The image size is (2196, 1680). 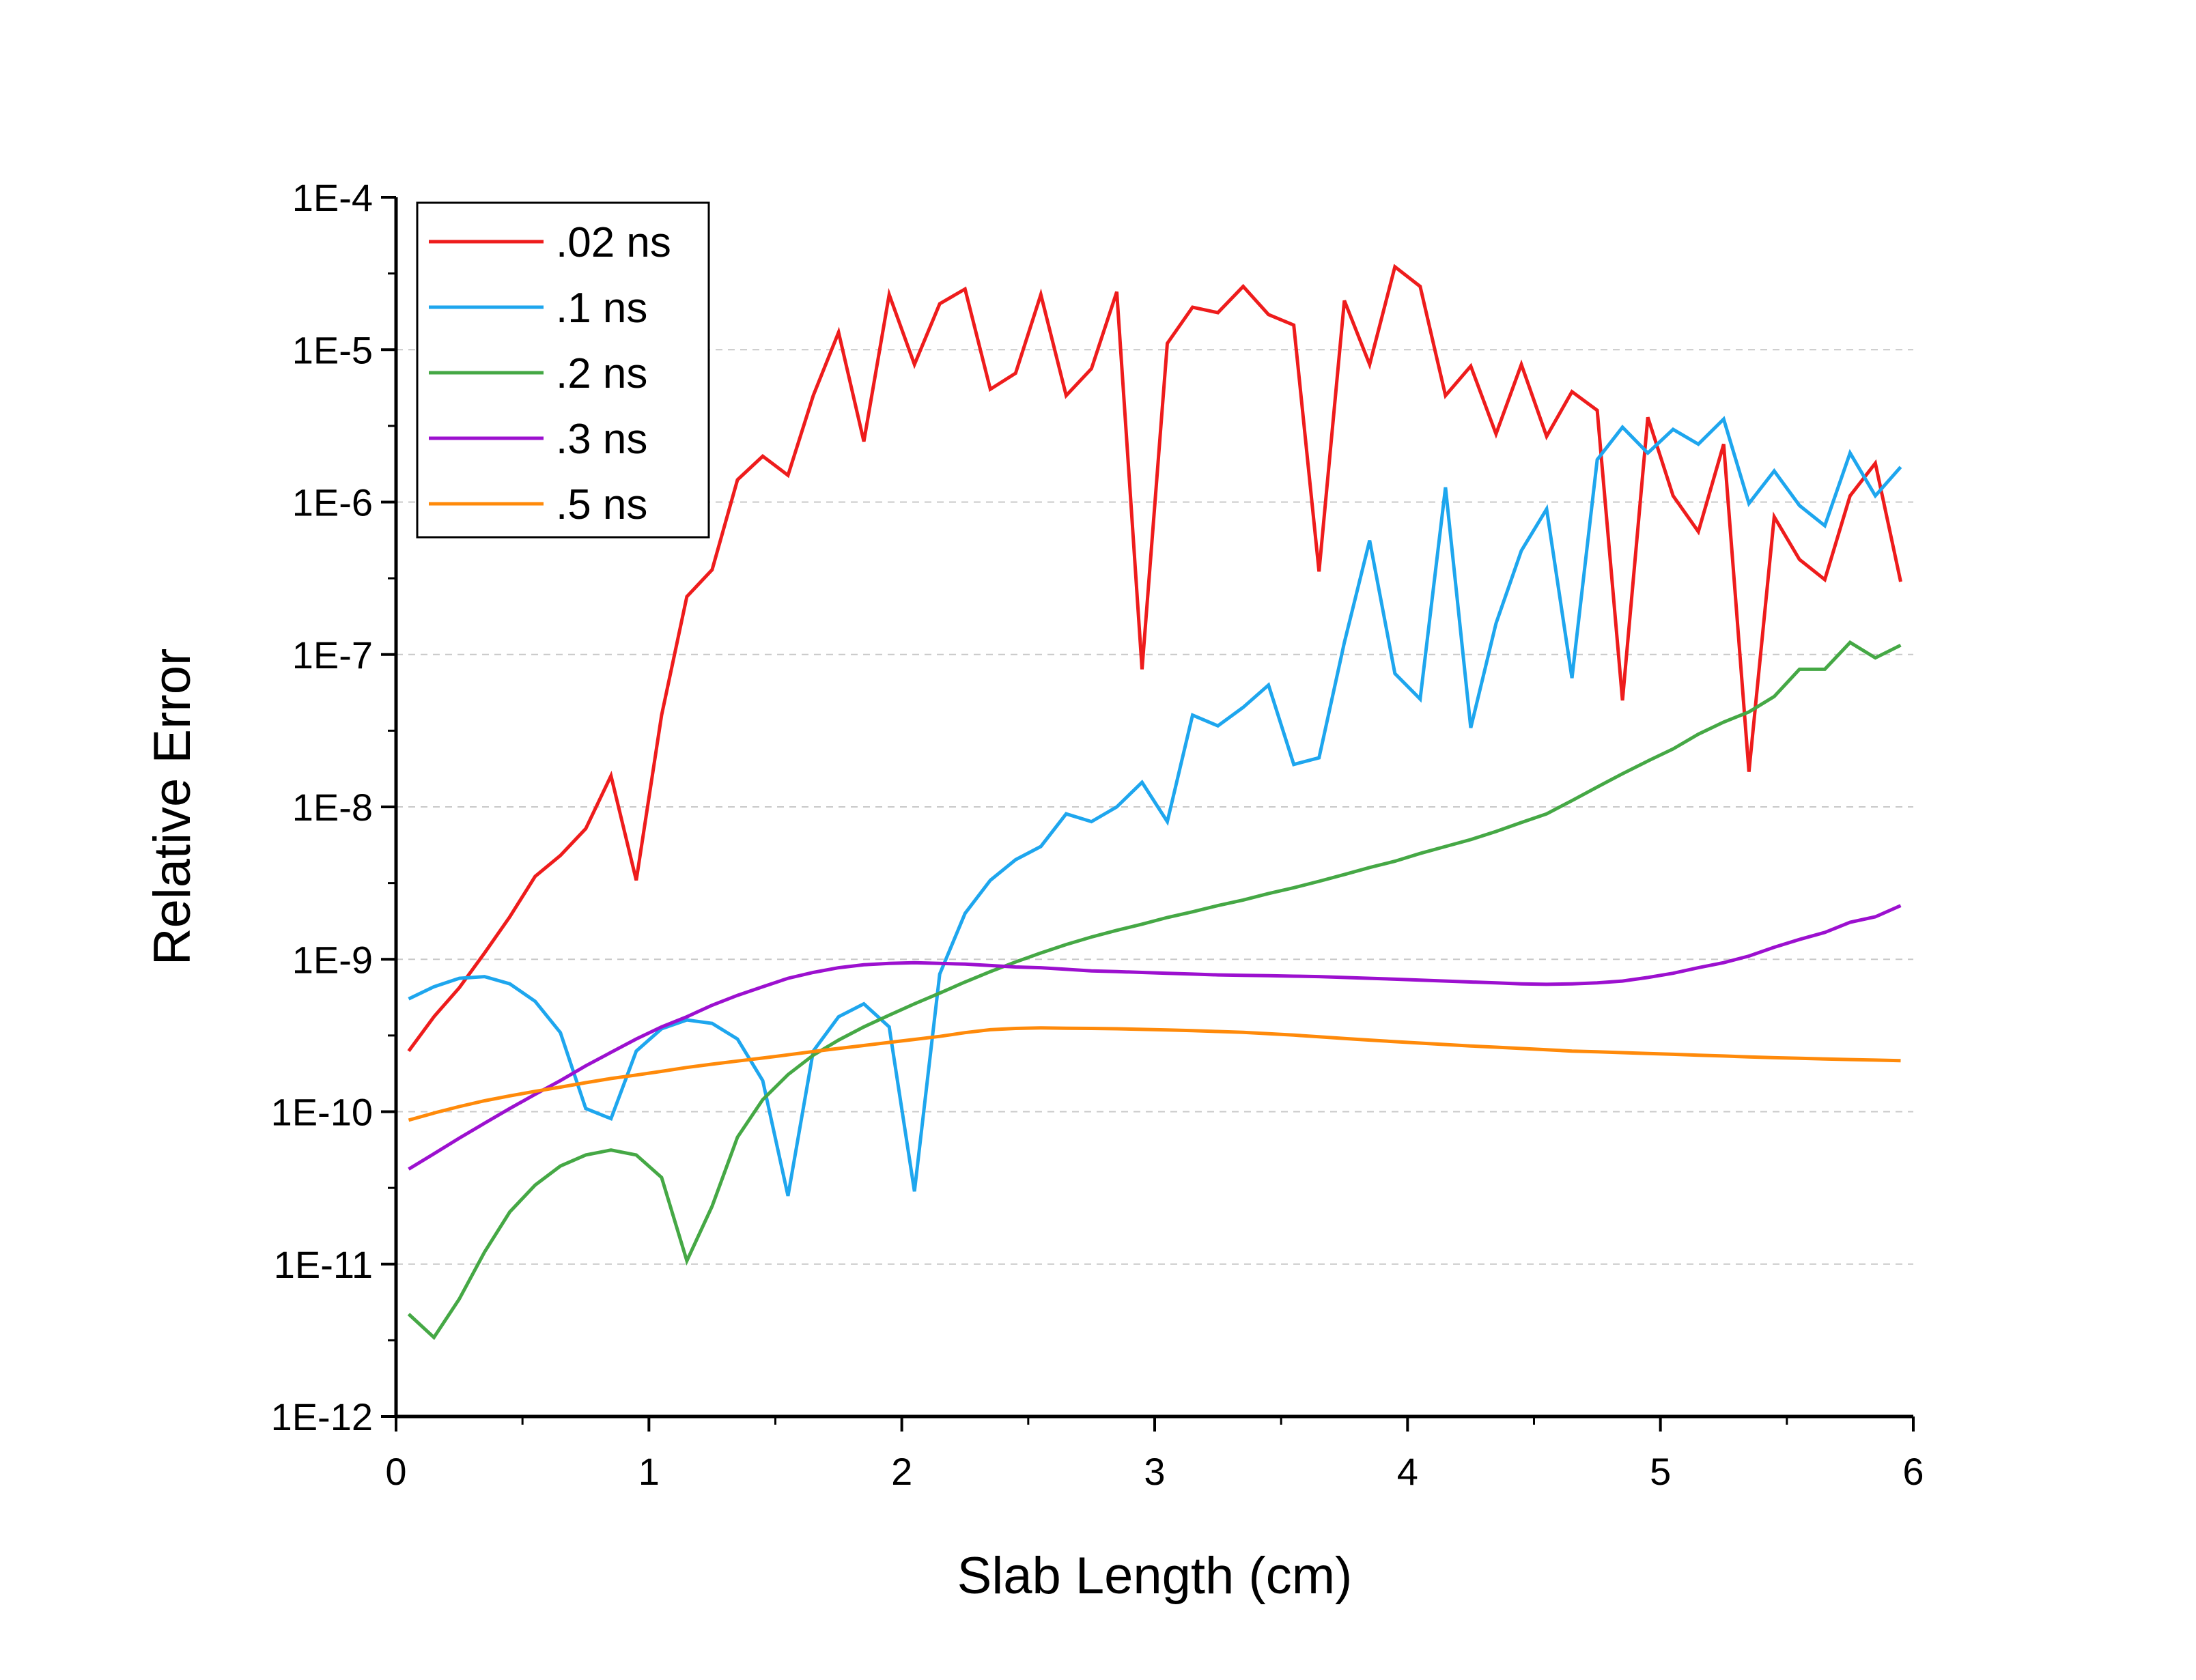 I want to click on y-tick-label: 1E-10, so click(x=322, y=1112).